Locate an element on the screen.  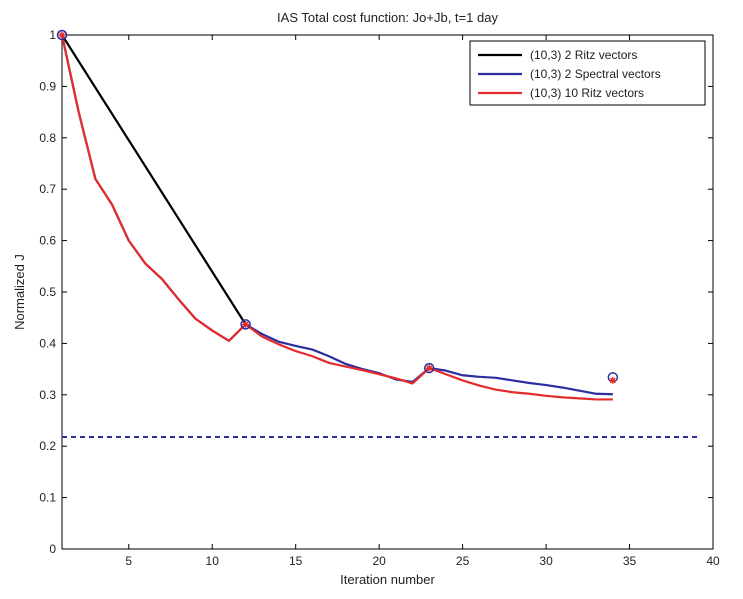
x-tick-label: 25 is located at coordinates (463, 561).